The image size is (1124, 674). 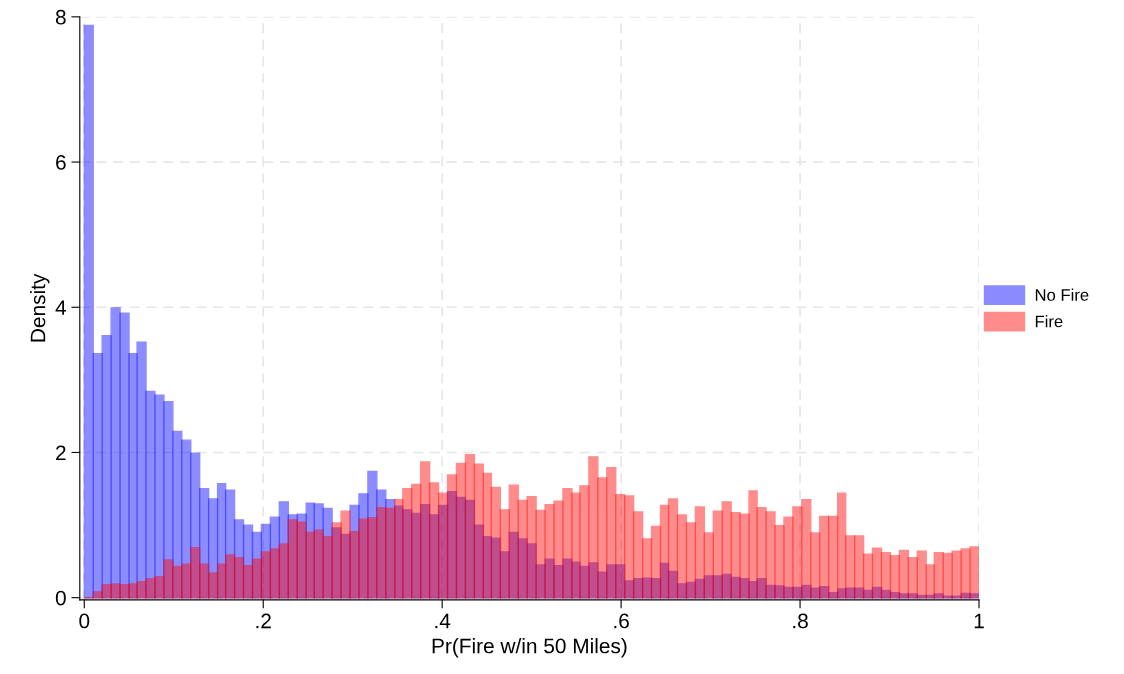 I want to click on x-tick-label: .8, so click(x=800, y=621).